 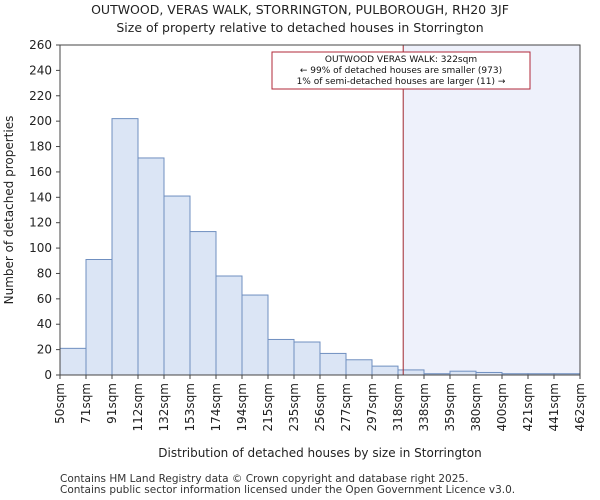 What do you see at coordinates (294, 407) in the screenshot?
I see `x-tick-label: 235sqm` at bounding box center [294, 407].